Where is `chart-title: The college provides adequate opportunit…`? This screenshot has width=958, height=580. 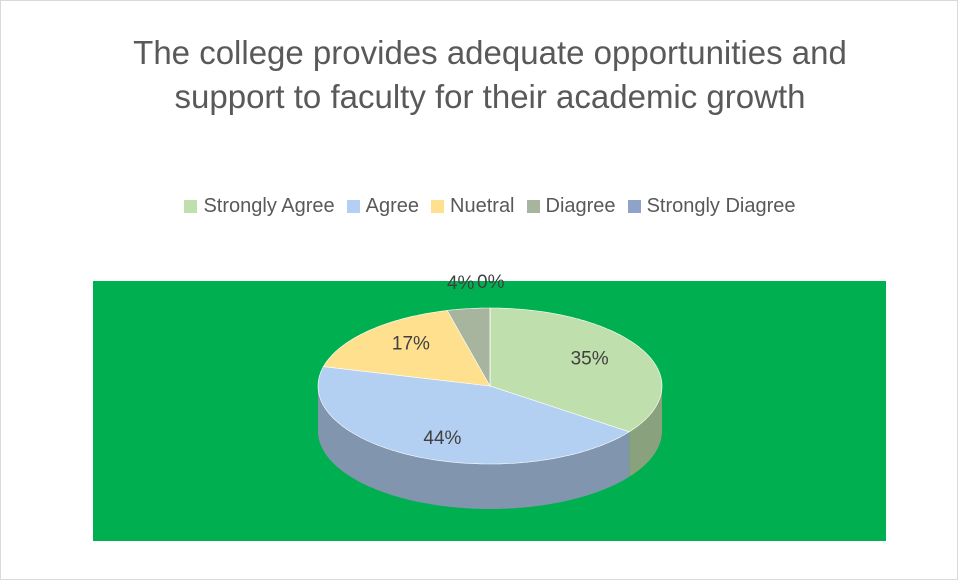 chart-title: The college provides adequate opportunit… is located at coordinates (490, 74).